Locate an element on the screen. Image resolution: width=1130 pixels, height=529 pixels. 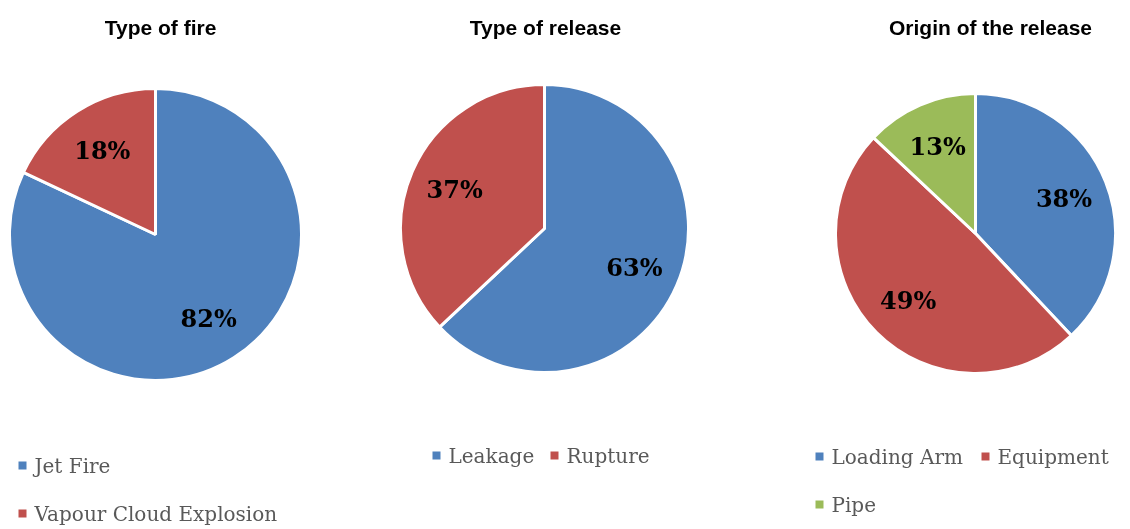
data-label: 82% is located at coordinates (208, 318).